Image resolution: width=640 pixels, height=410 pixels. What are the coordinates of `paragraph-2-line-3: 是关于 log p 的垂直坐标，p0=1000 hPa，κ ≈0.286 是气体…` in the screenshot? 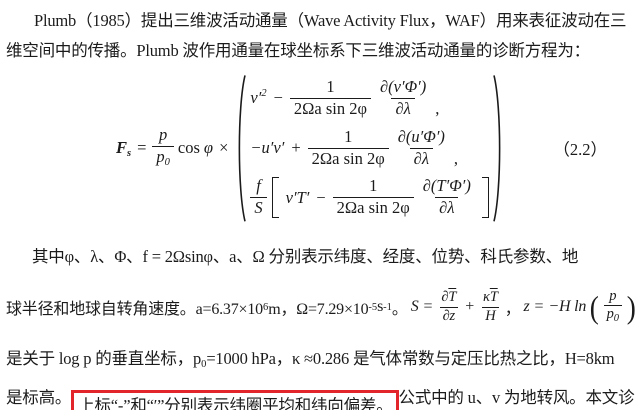 It's located at (320, 362).